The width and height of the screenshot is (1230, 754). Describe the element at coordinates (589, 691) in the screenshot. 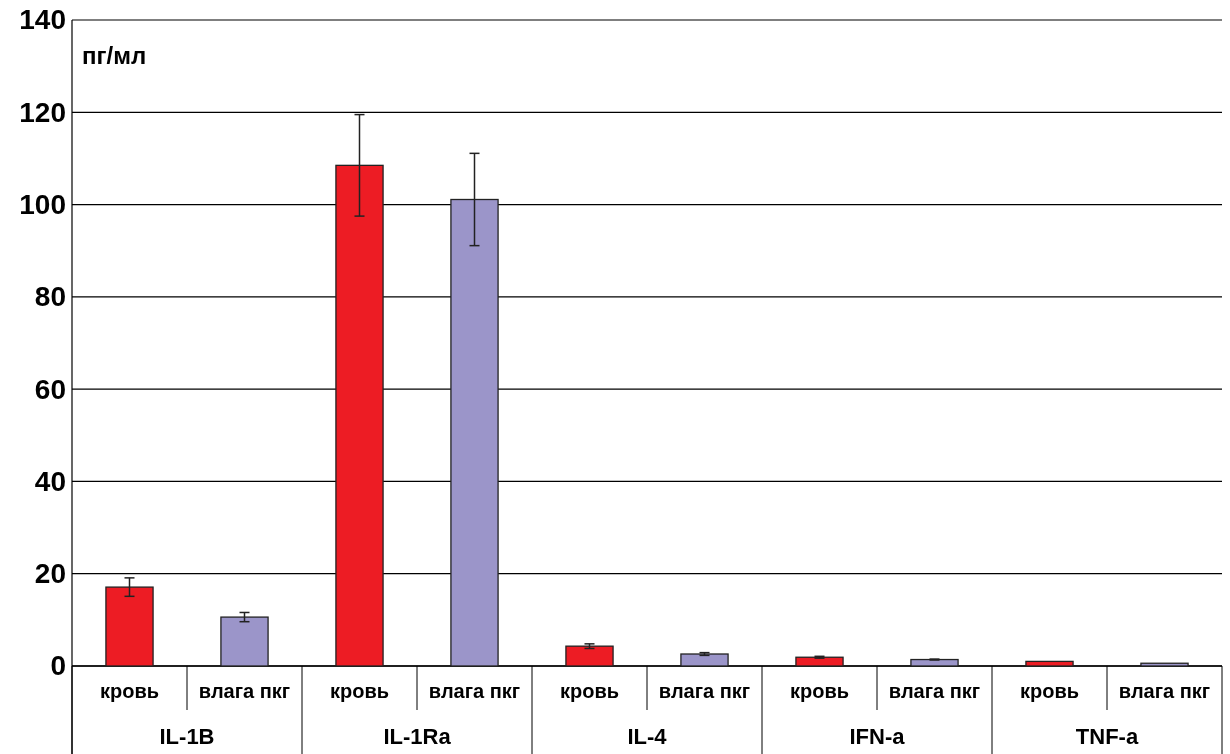

I see `series-label: кровь` at that location.